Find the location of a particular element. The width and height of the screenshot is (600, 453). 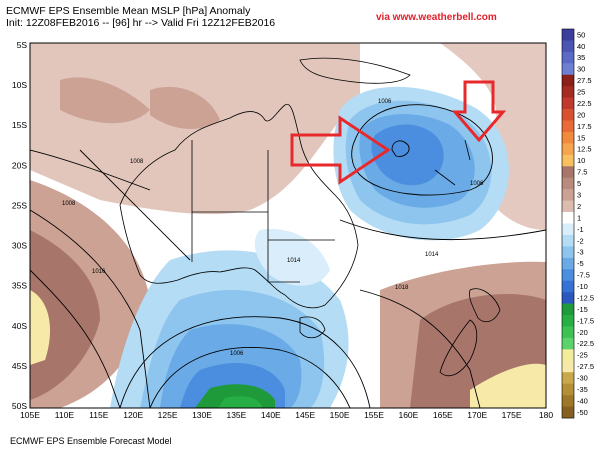

colorbar-label: -2 is located at coordinates (580, 240).